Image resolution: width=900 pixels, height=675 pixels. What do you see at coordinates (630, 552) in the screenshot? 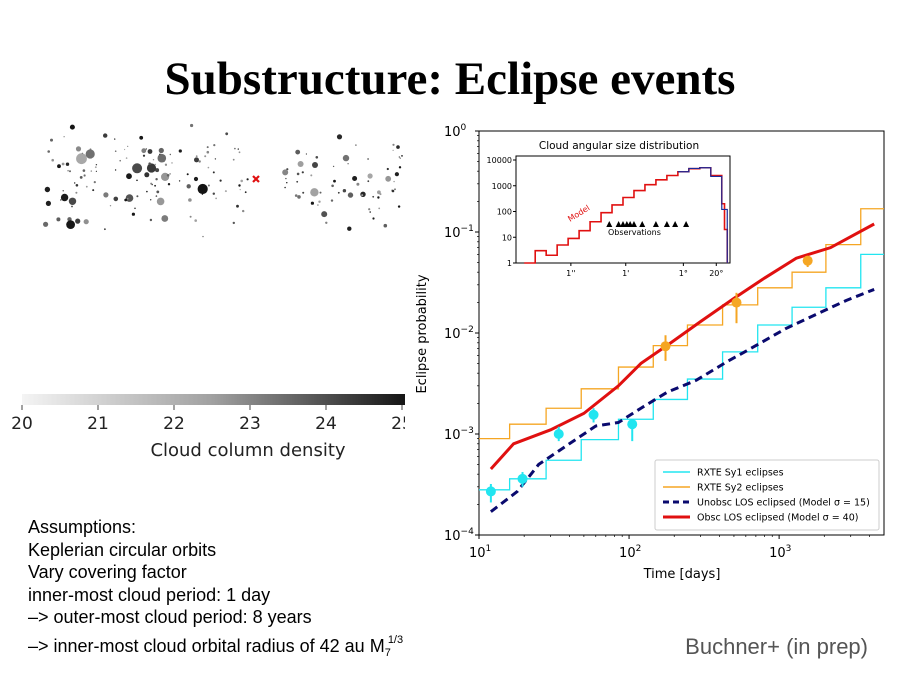
I see `x-tick-label: 10²` at bounding box center [630, 552].